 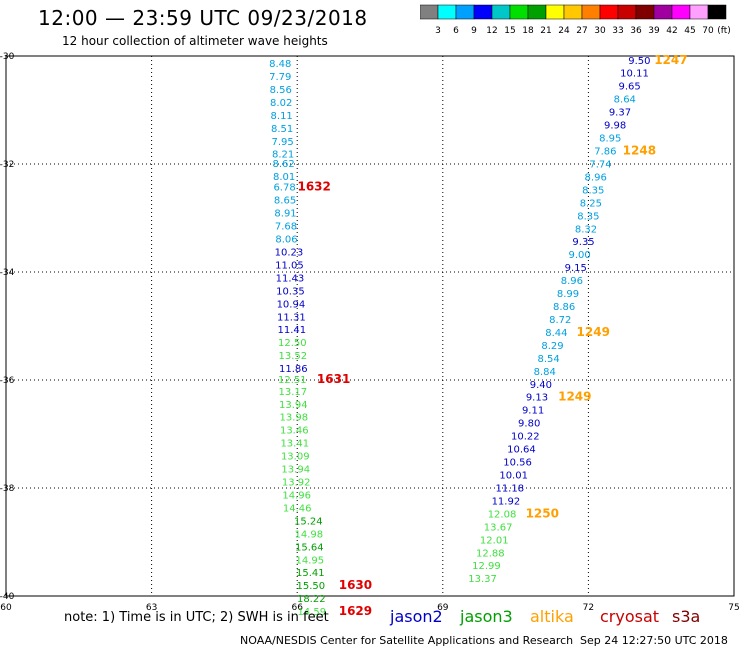 I want to click on pass-time-label: 1250, so click(x=542, y=513).